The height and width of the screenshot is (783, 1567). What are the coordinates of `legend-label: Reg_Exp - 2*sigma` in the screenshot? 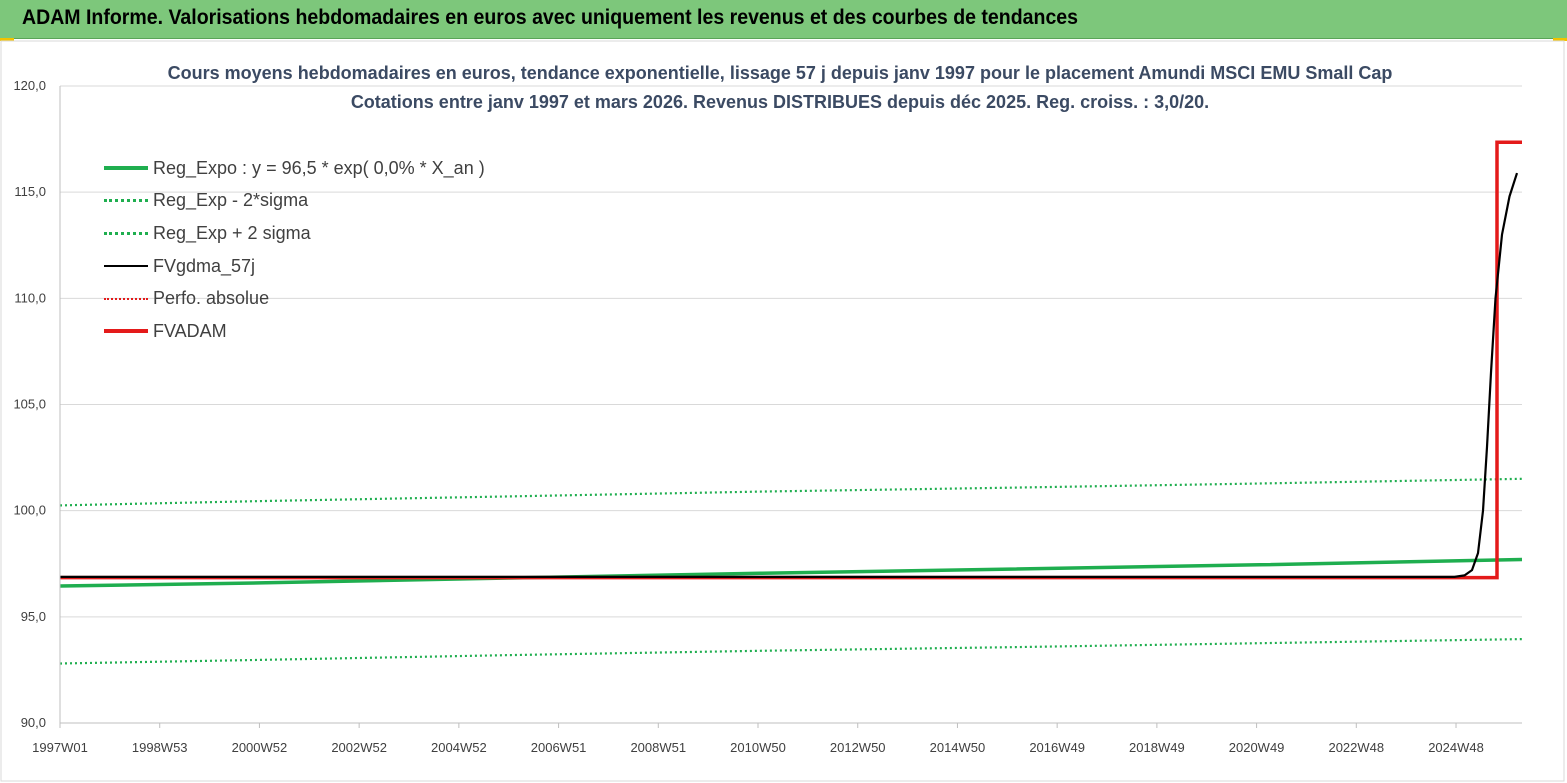 It's located at (231, 200).